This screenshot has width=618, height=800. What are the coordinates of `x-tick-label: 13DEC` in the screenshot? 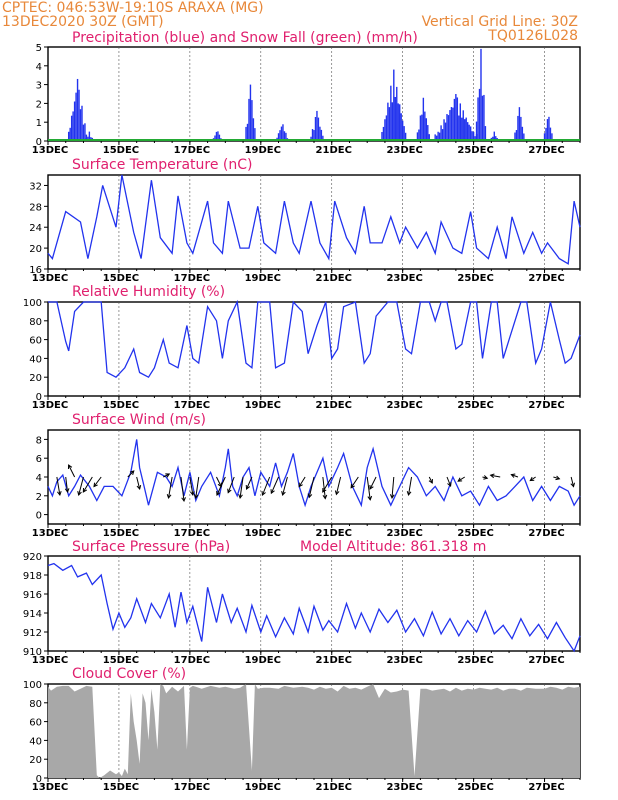 It's located at (50, 150).